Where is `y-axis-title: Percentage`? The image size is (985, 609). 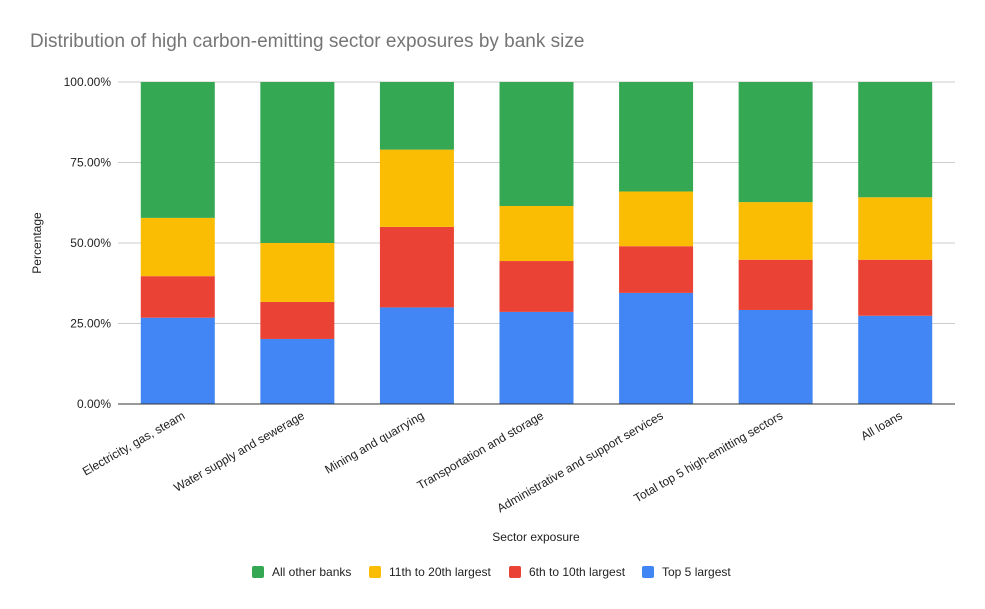
y-axis-title: Percentage is located at coordinates (37, 243).